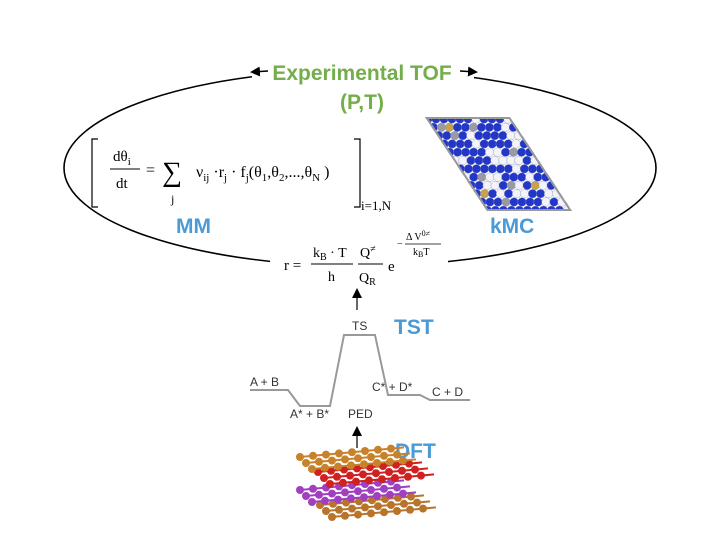  I want to click on equals: =, so click(150, 170).